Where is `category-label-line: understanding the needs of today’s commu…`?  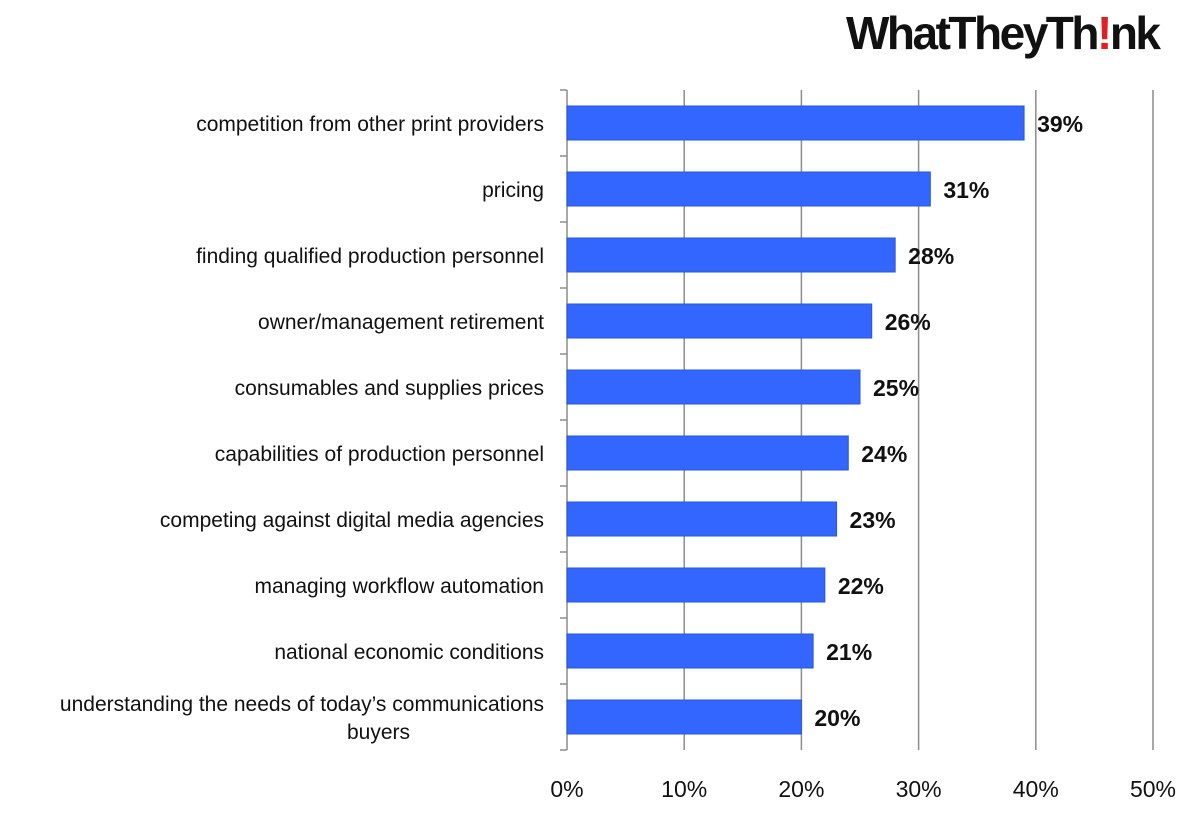 category-label-line: understanding the needs of today’s commu… is located at coordinates (302, 704).